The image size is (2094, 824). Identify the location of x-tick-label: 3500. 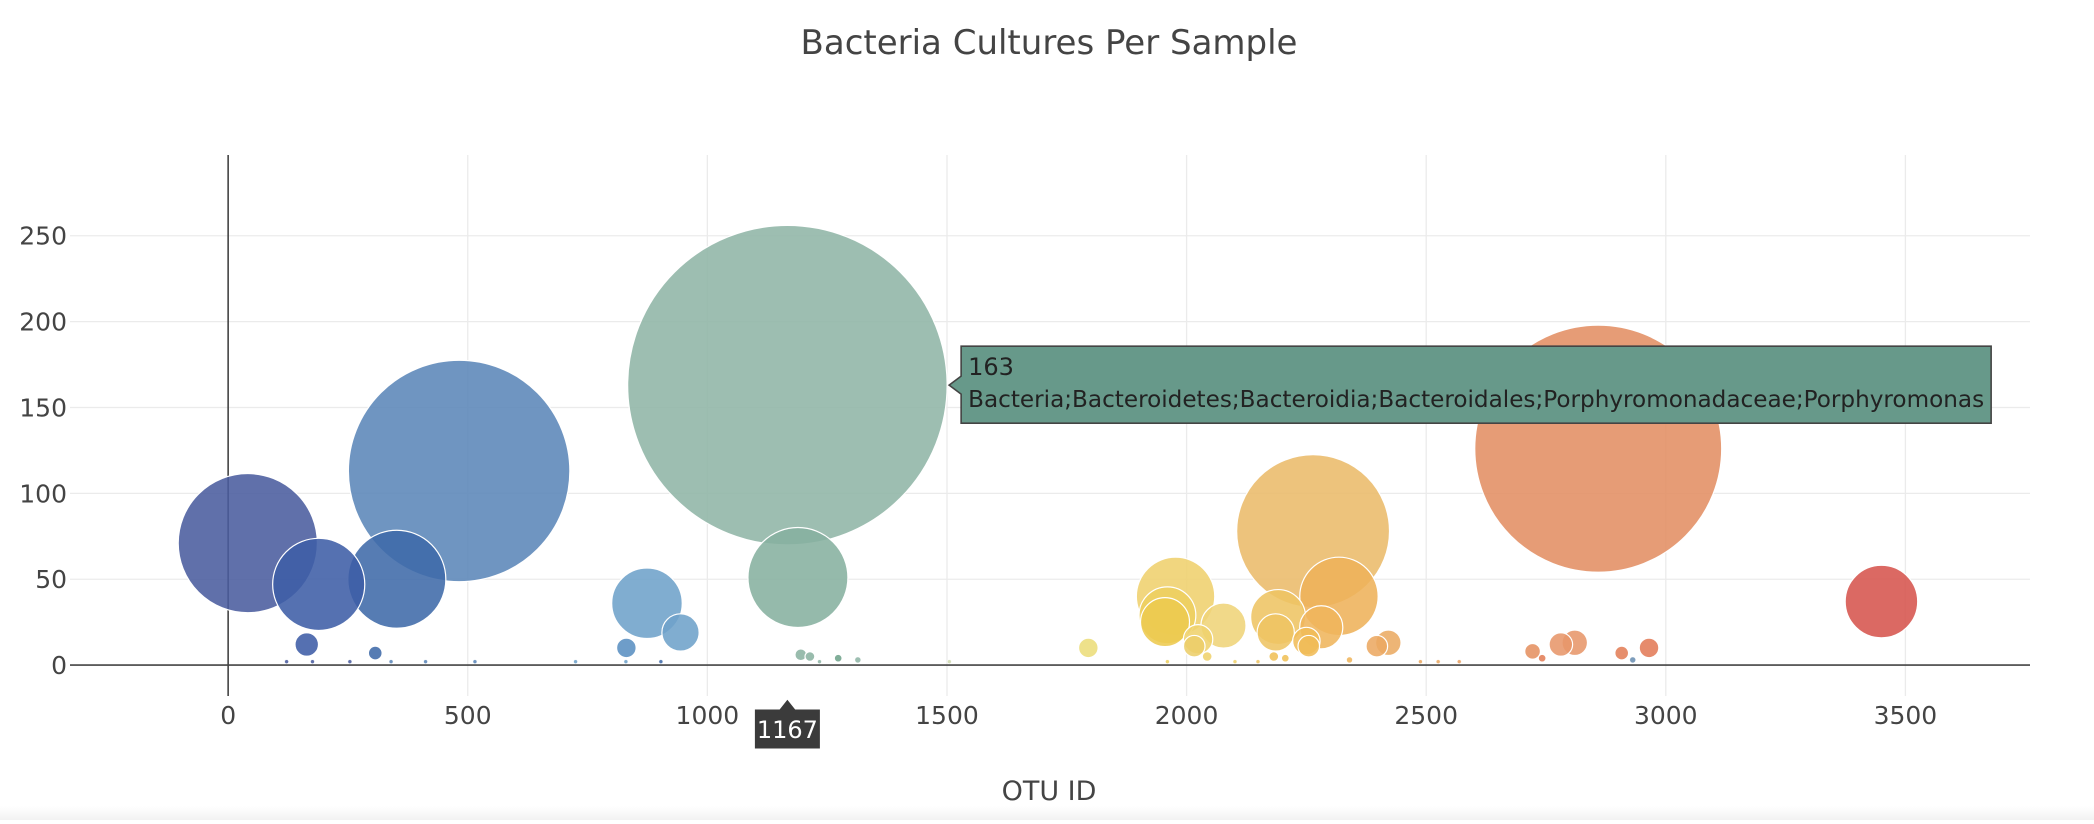
(1906, 715).